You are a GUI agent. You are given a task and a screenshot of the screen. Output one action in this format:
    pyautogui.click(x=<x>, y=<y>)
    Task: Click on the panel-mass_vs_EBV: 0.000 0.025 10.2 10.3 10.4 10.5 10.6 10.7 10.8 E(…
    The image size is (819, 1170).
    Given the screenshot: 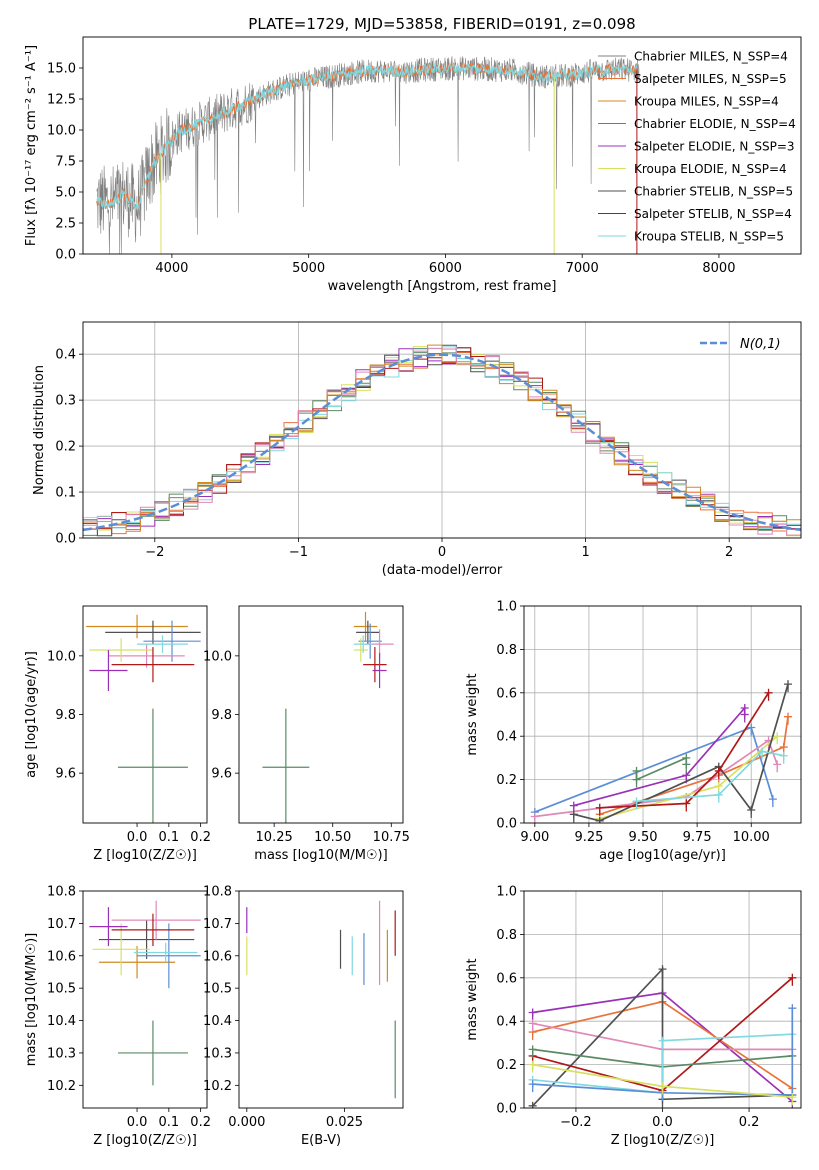 What is the action you would take?
    pyautogui.click(x=303, y=1016)
    